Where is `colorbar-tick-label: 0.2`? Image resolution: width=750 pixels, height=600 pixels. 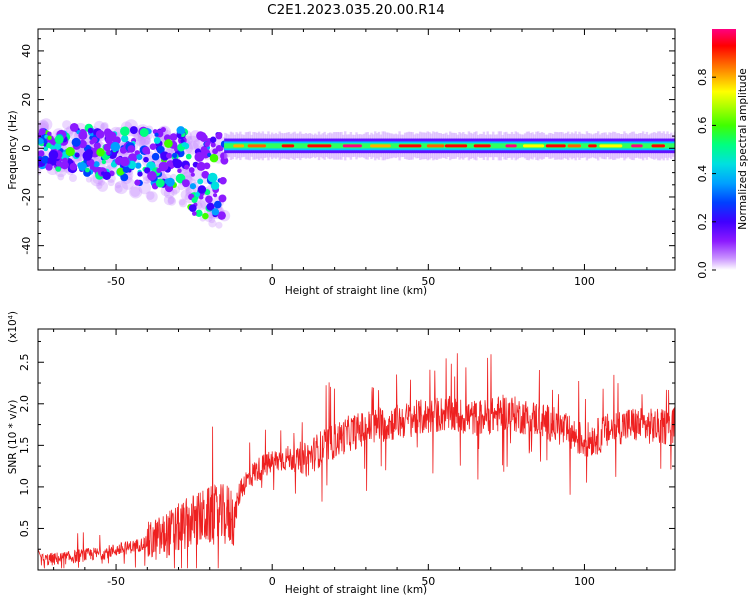
colorbar-tick-label: 0.2 is located at coordinates (702, 222).